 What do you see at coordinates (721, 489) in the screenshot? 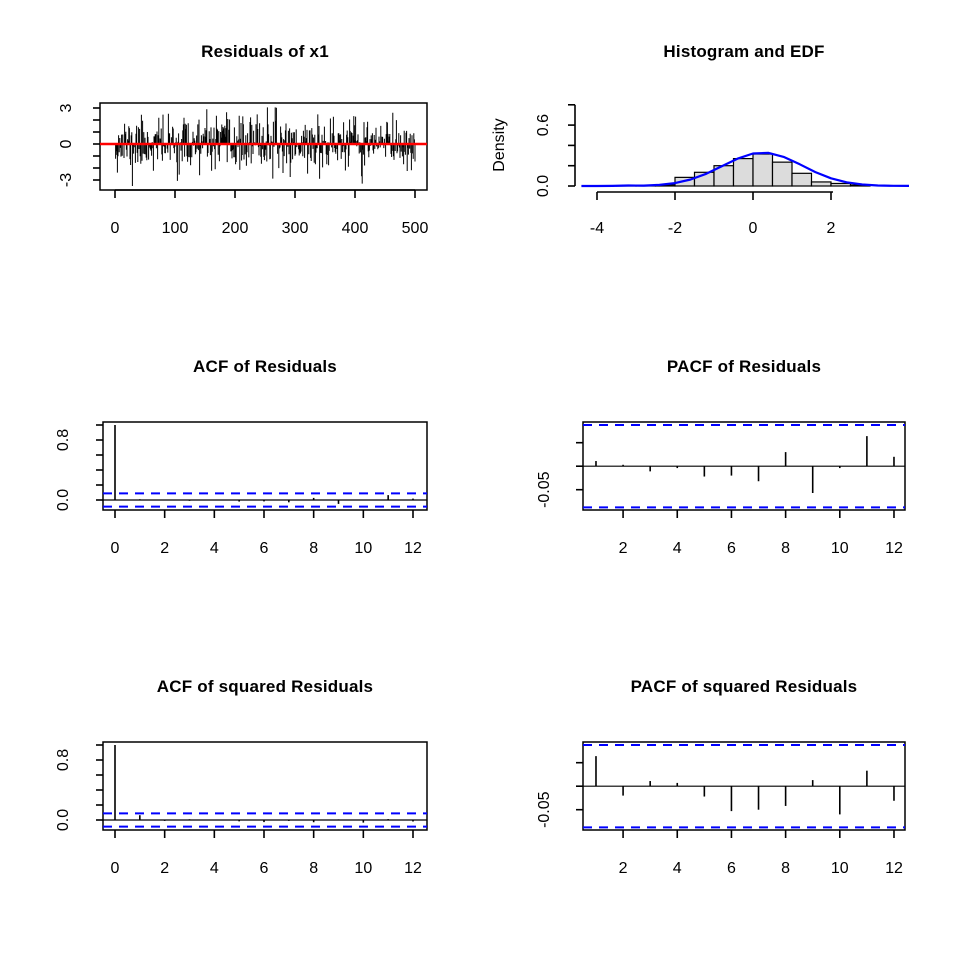
I see `panel-pacf_res: 2 4 6 8 10 12 -0.05` at bounding box center [721, 489].